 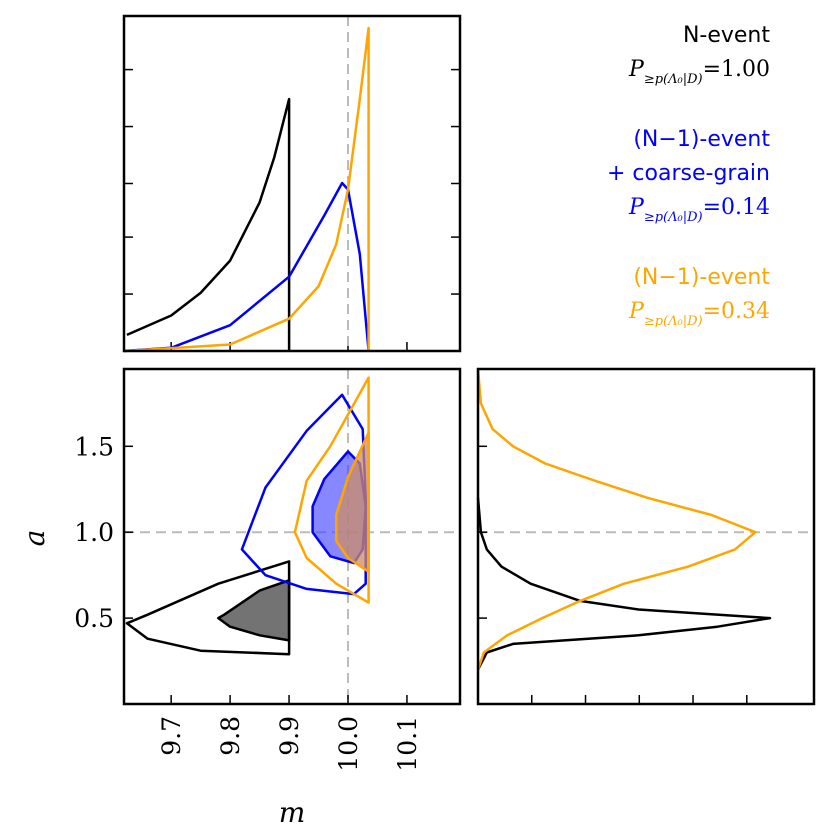 What do you see at coordinates (208, 608) in the screenshot?
I see `contour-95-n` at bounding box center [208, 608].